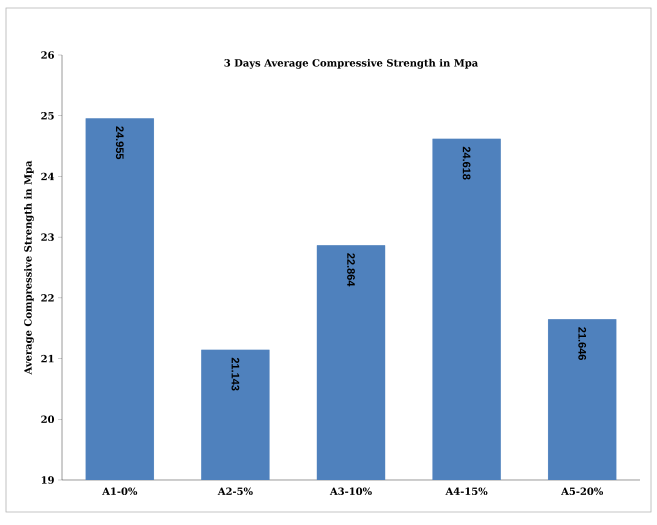 This screenshot has height=525, width=657. I want to click on x-tick-label: A2-5%, so click(235, 491).